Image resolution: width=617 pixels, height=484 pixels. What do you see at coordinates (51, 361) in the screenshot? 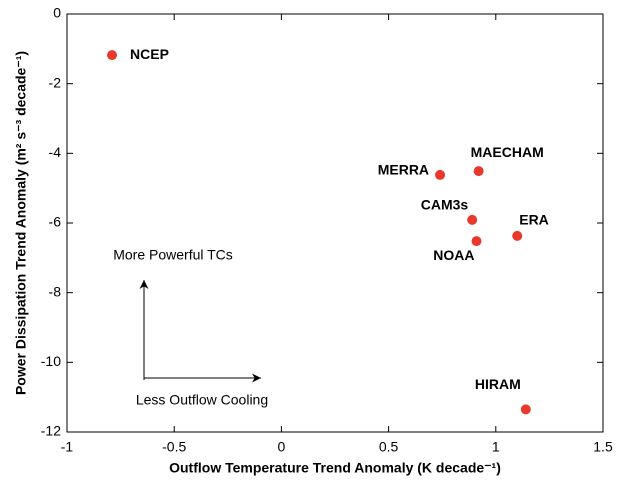
I see `y-tick-label: -10` at bounding box center [51, 361].